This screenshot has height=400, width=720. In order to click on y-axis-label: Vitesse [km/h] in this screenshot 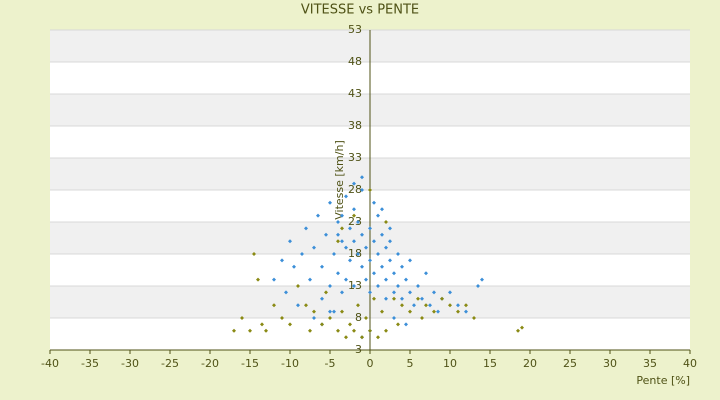, I will do `click(339, 180)`.